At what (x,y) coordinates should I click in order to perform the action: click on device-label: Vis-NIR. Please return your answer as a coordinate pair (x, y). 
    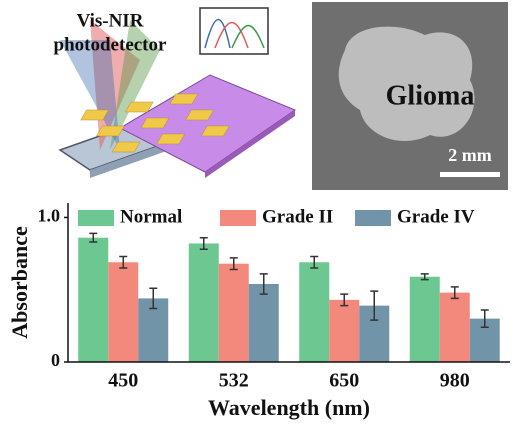
    Looking at the image, I should click on (110, 20).